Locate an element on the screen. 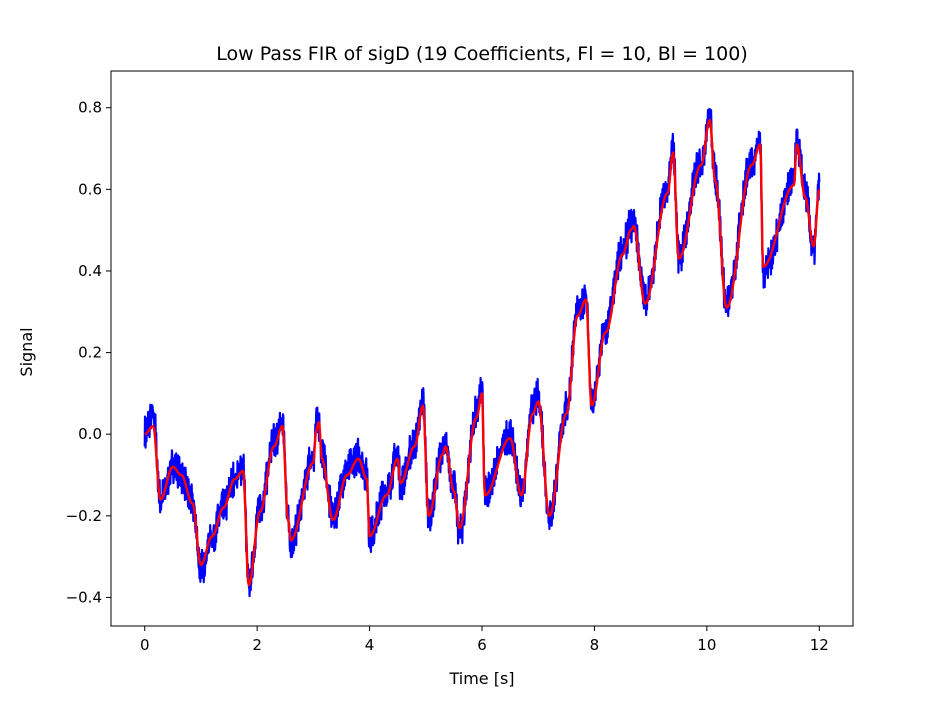  x-tick-label: 2 is located at coordinates (257, 645).